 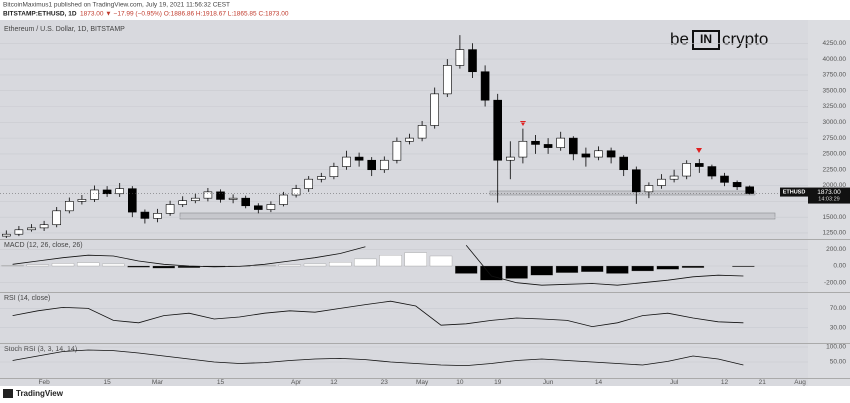 I want to click on y-tick-label: 100.00, so click(x=836, y=347).